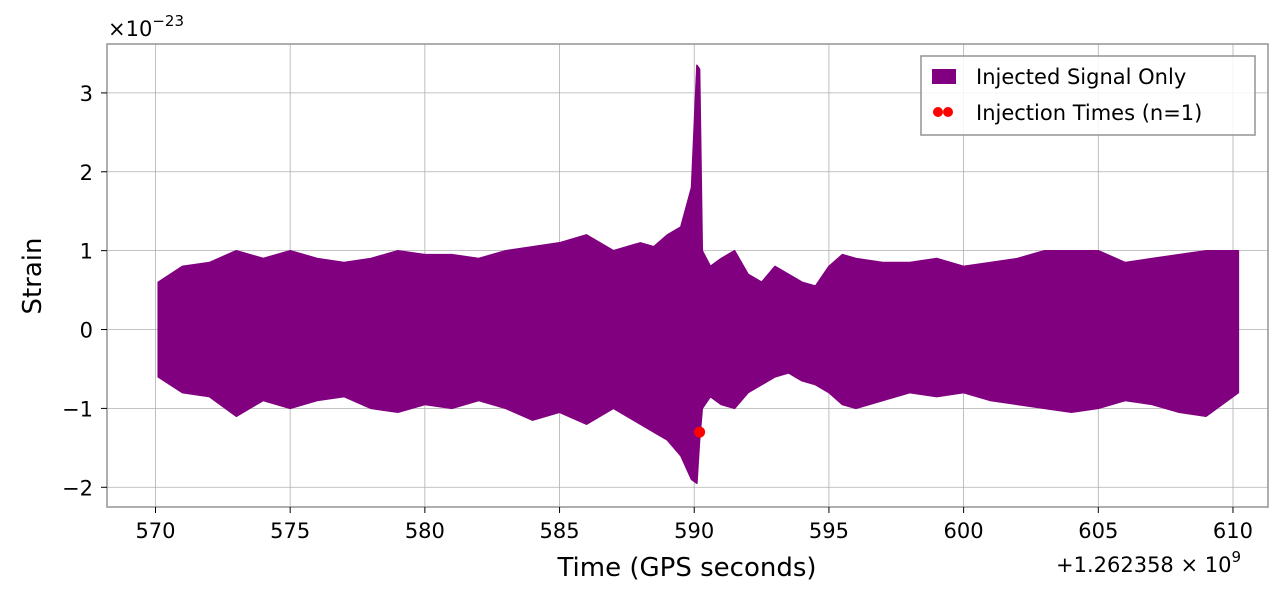 Image resolution: width=1283 pixels, height=602 pixels. I want to click on injection-point, so click(700, 432).